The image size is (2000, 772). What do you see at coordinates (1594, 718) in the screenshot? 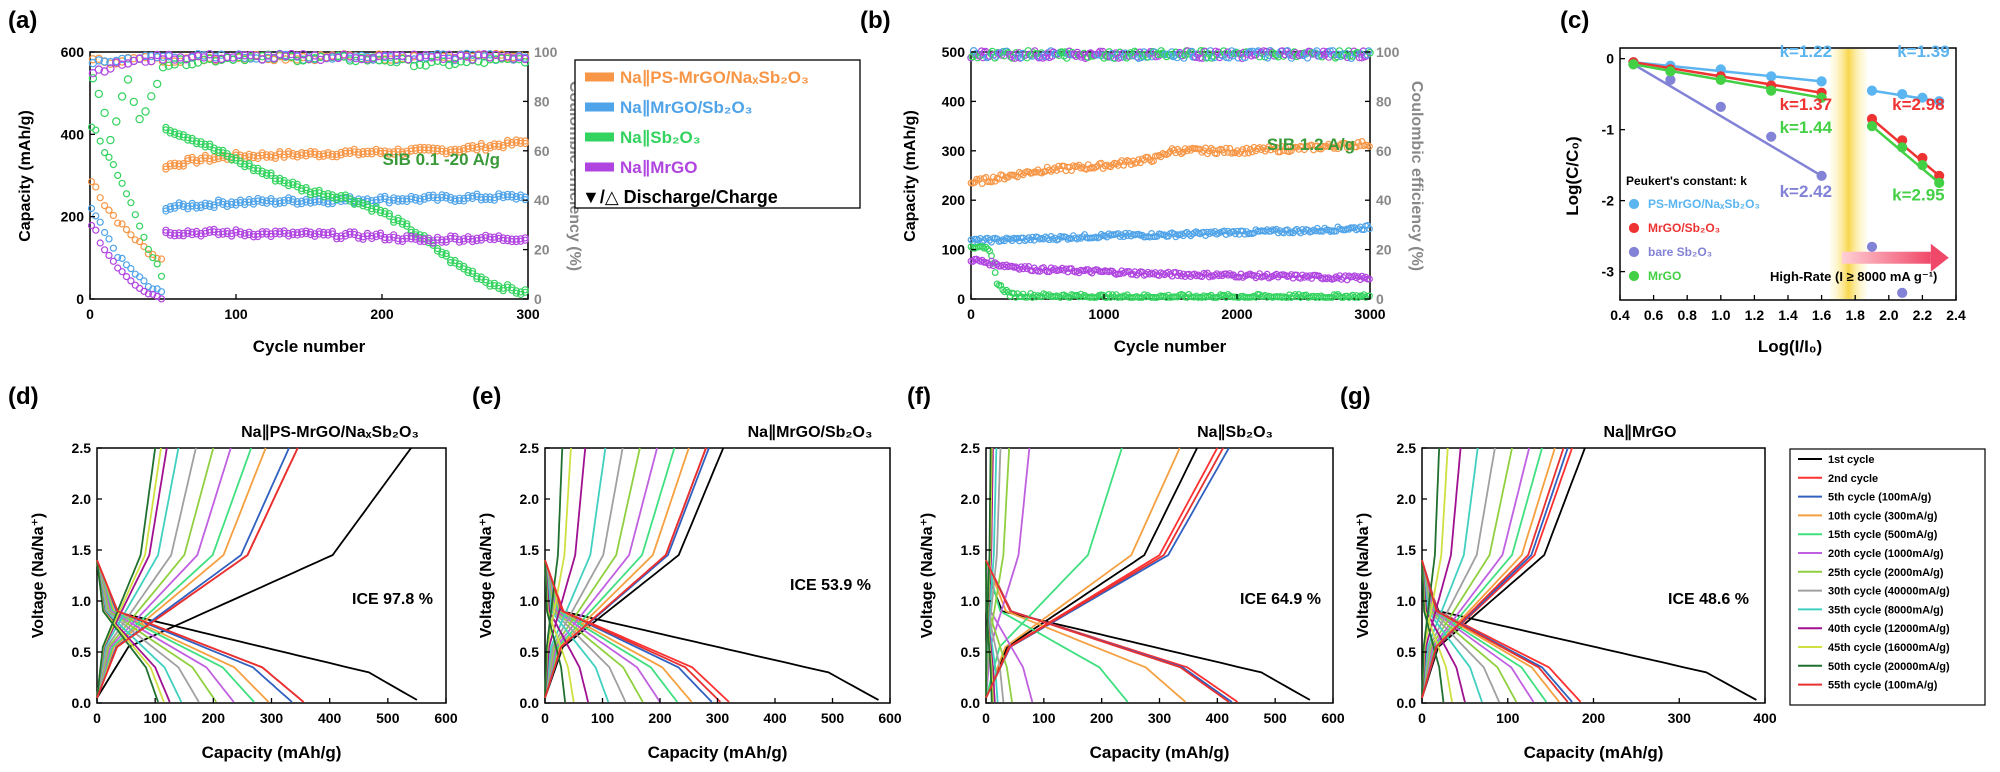
I see `x-tick-label: 200` at bounding box center [1594, 718].